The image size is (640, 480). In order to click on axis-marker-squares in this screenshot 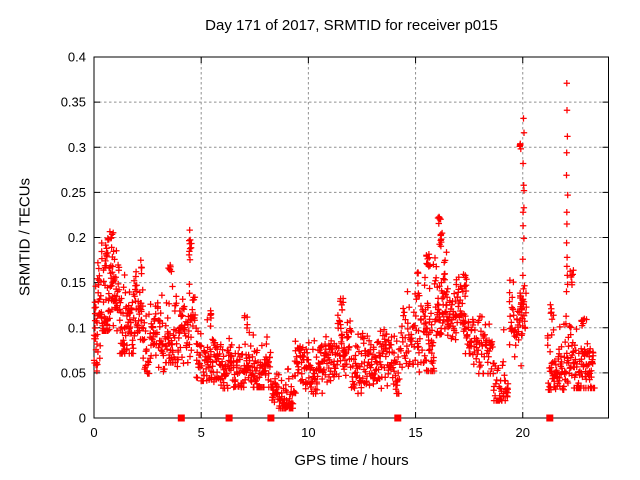, I will do `click(365, 418)`.